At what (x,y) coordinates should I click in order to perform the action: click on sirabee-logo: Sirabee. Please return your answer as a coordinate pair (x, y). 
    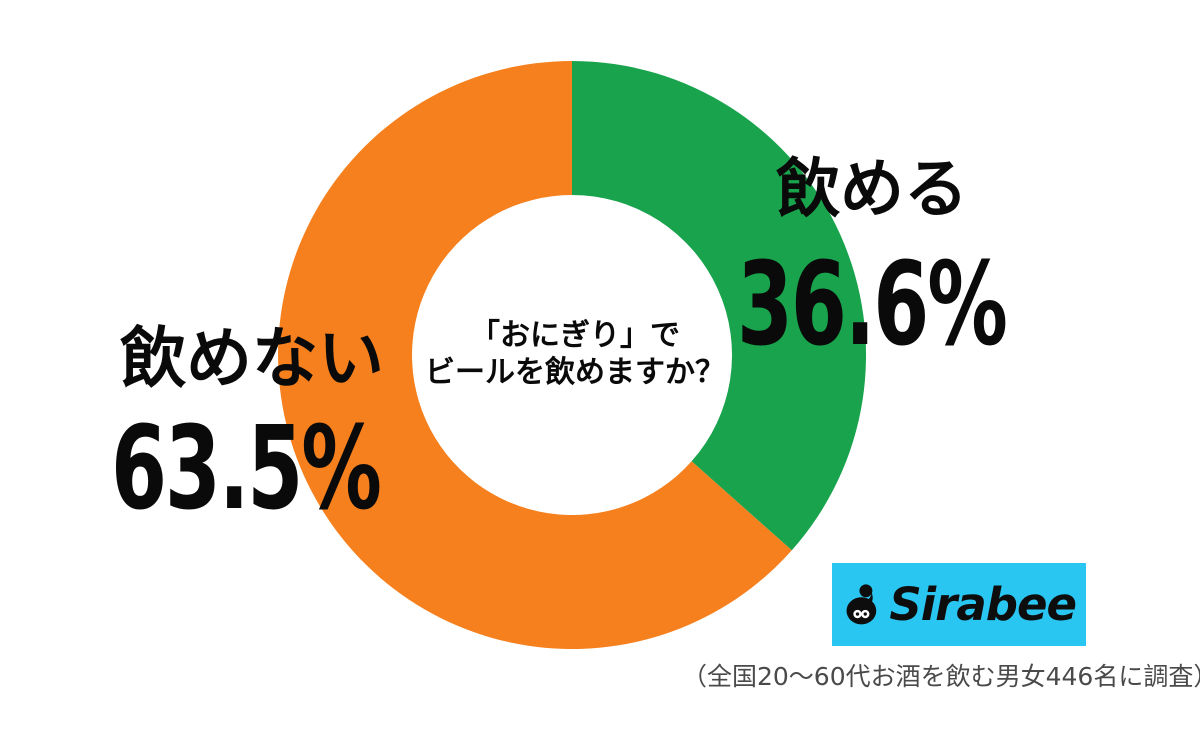
    Looking at the image, I should click on (959, 604).